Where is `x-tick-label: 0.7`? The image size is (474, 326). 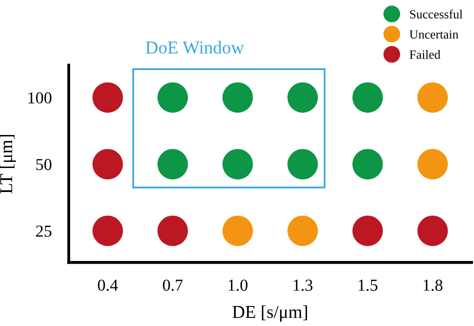
x-tick-label: 0.7 is located at coordinates (172, 285).